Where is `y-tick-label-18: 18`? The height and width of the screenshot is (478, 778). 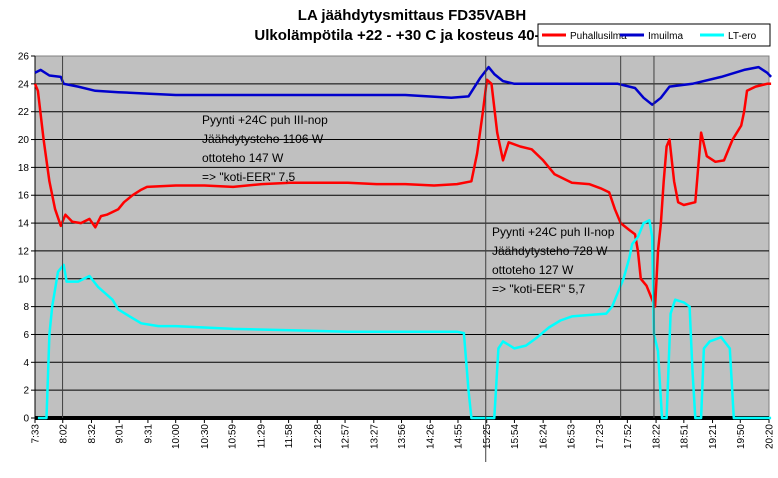 y-tick-label-18: 18 is located at coordinates (24, 168).